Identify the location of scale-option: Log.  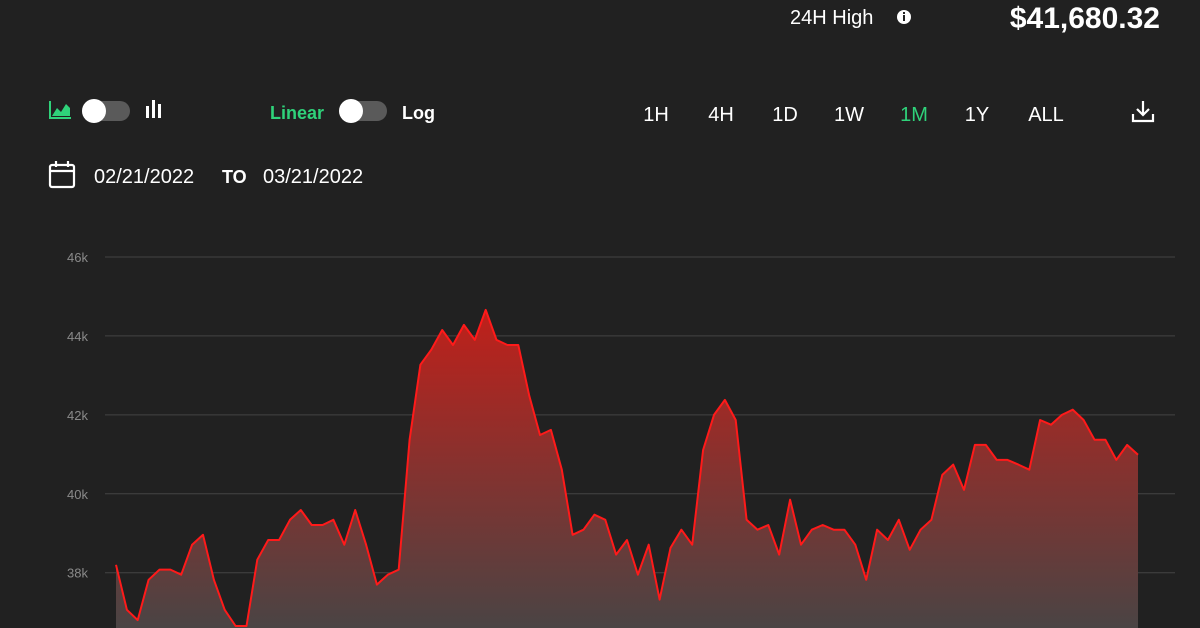
(418, 113).